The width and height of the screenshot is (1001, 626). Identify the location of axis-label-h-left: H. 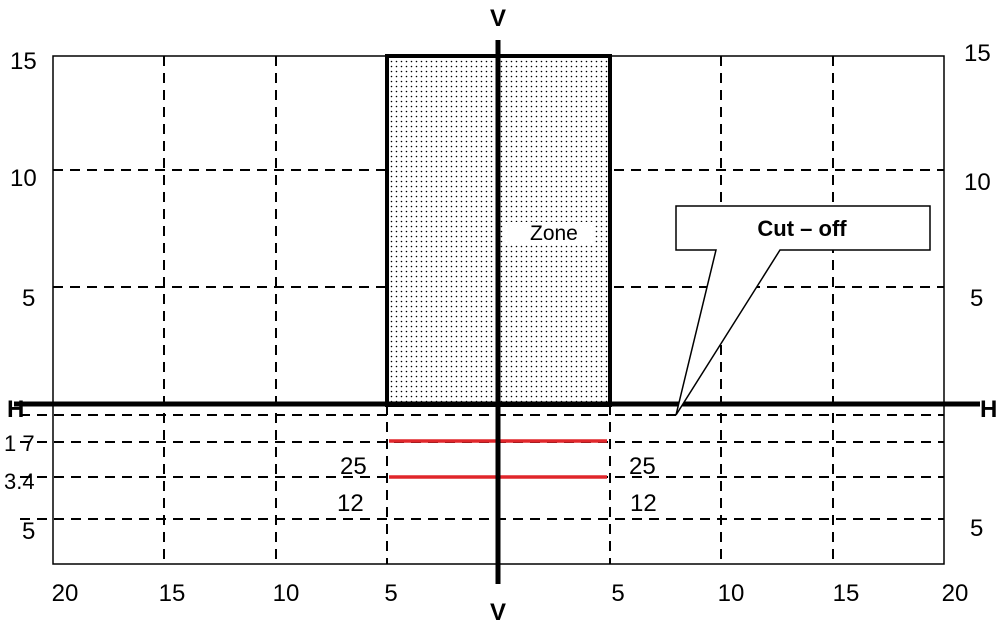
(15, 409).